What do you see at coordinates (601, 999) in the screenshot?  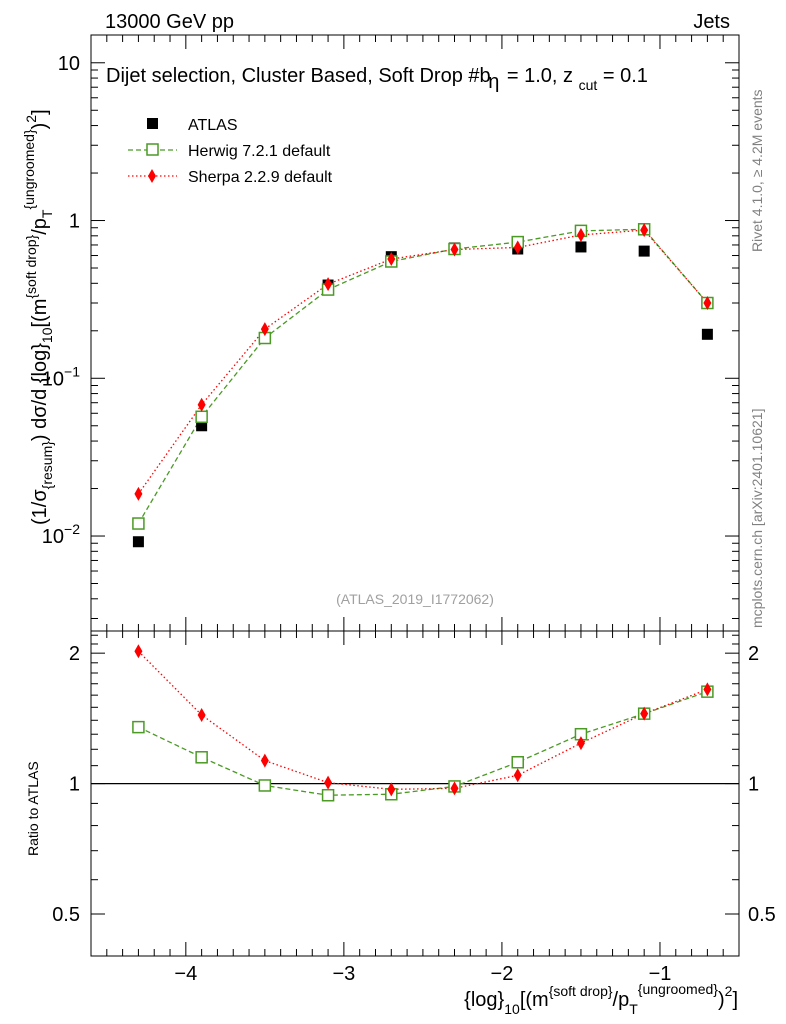 I see `x-axis-label: {log}10[(m{soft drop}/pT{ungroomed})2]` at bounding box center [601, 999].